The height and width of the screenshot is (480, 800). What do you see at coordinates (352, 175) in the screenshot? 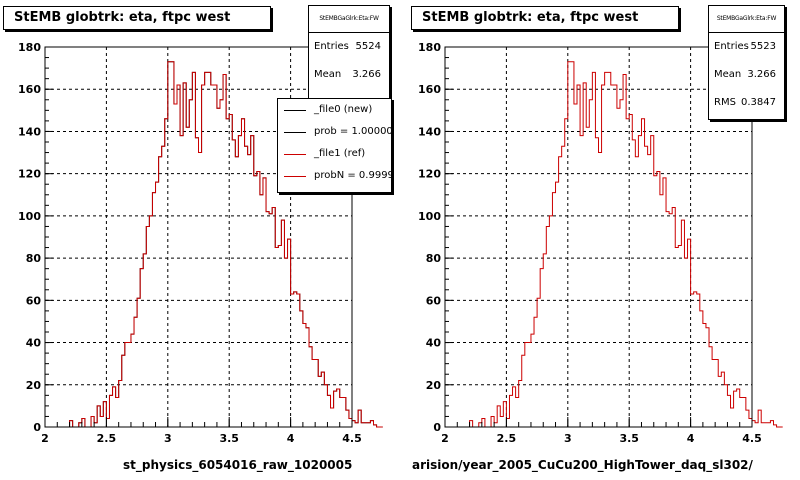
I see `legend-label: probN = 0.999970` at bounding box center [352, 175].